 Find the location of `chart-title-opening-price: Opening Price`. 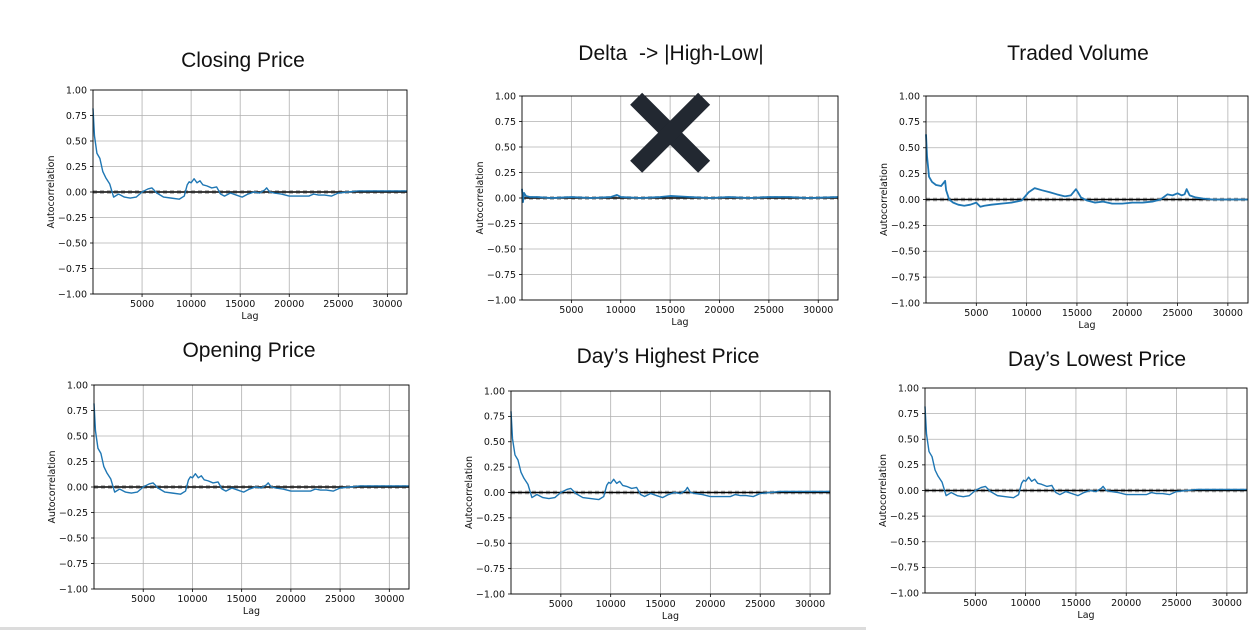

chart-title-opening-price: Opening Price is located at coordinates (249, 350).